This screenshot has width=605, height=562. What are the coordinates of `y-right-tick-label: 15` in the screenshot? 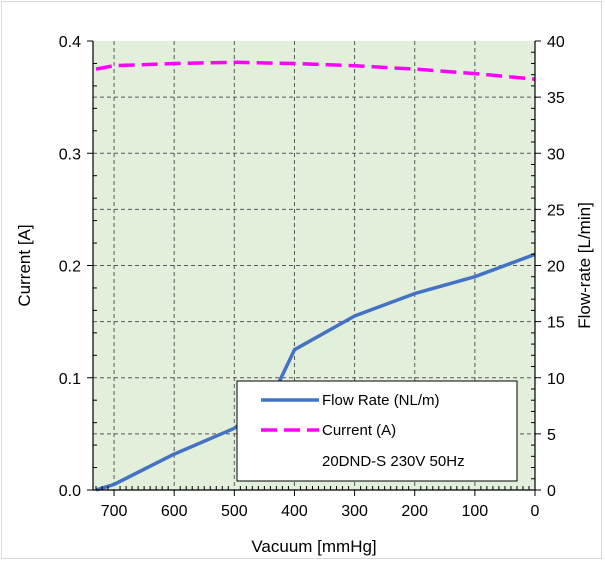 It's located at (556, 323).